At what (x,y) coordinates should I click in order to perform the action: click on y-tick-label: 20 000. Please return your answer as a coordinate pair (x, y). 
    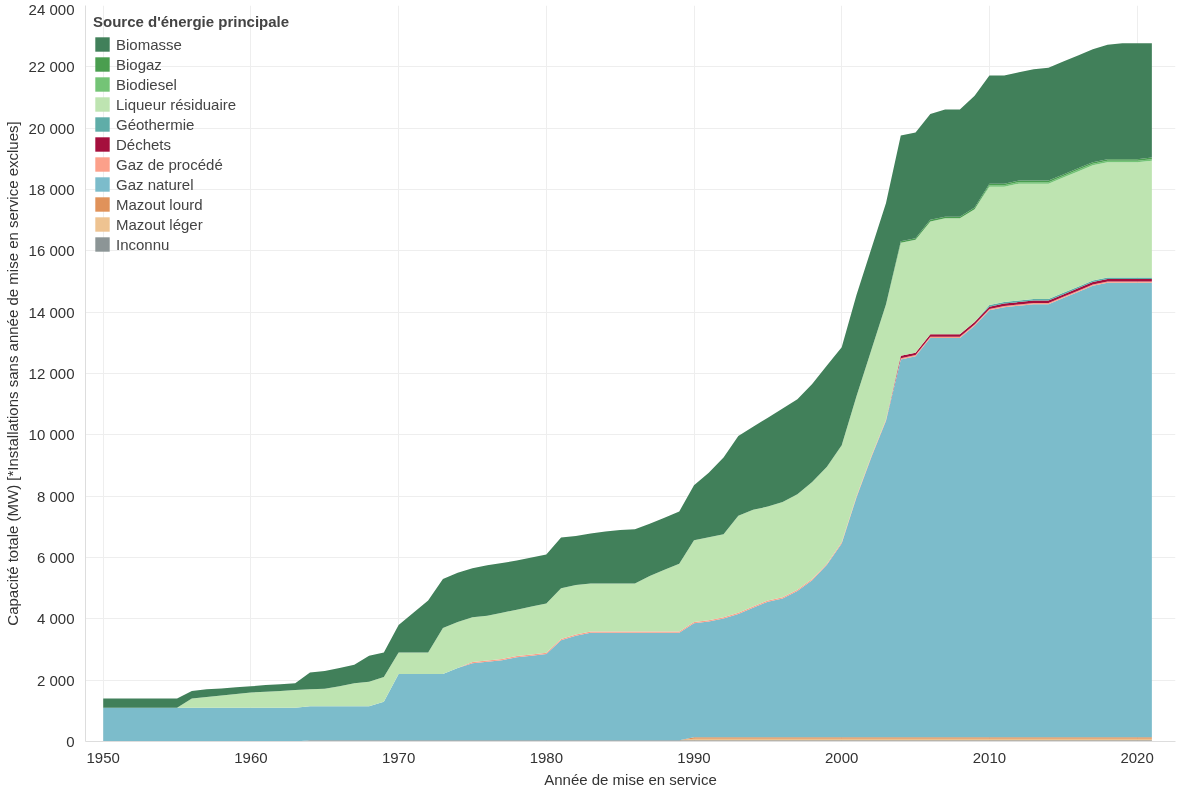
    Looking at the image, I should click on (51, 128).